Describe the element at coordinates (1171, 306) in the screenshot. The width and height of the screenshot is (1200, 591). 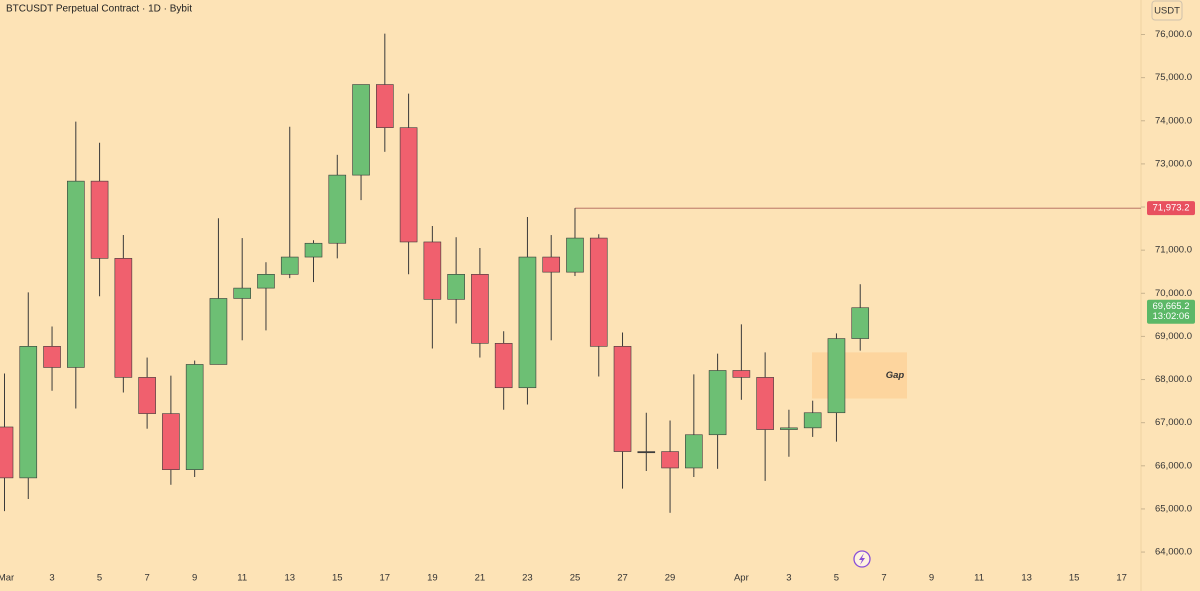
I see `last-price-label: 69,665.2` at that location.